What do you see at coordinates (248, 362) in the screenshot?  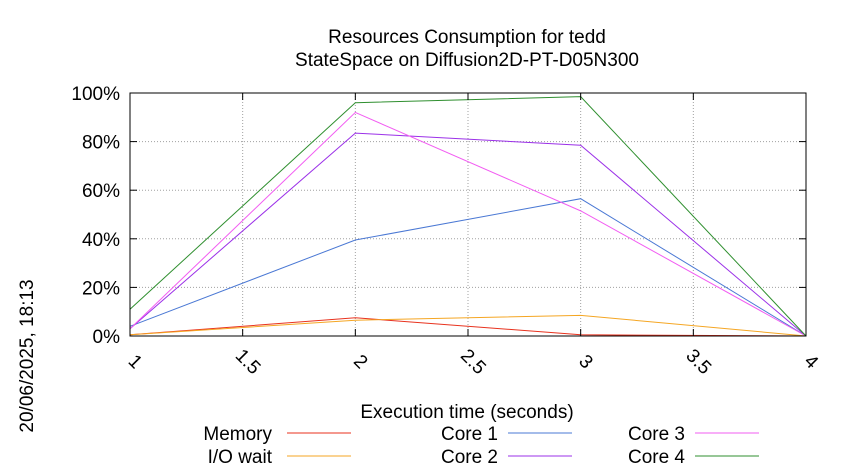 I see `x-tick-label: 1.5` at bounding box center [248, 362].